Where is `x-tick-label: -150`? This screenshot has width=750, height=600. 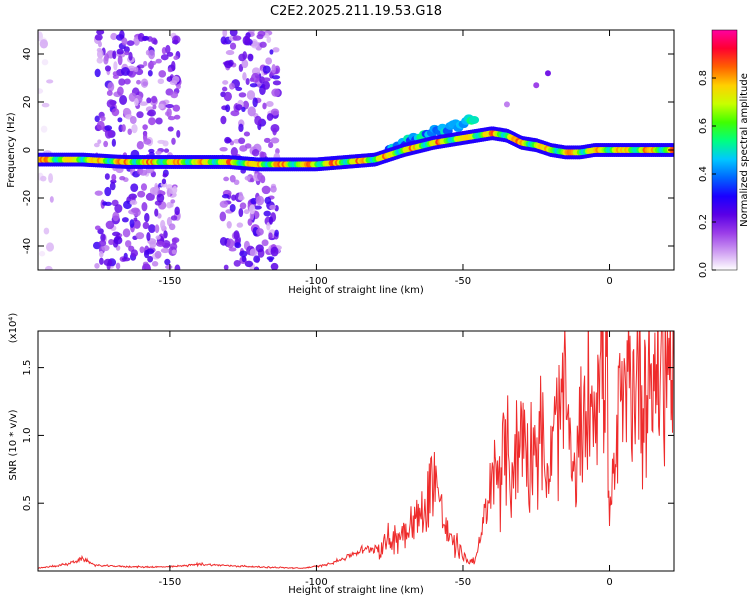
x-tick-label: -150 is located at coordinates (170, 281).